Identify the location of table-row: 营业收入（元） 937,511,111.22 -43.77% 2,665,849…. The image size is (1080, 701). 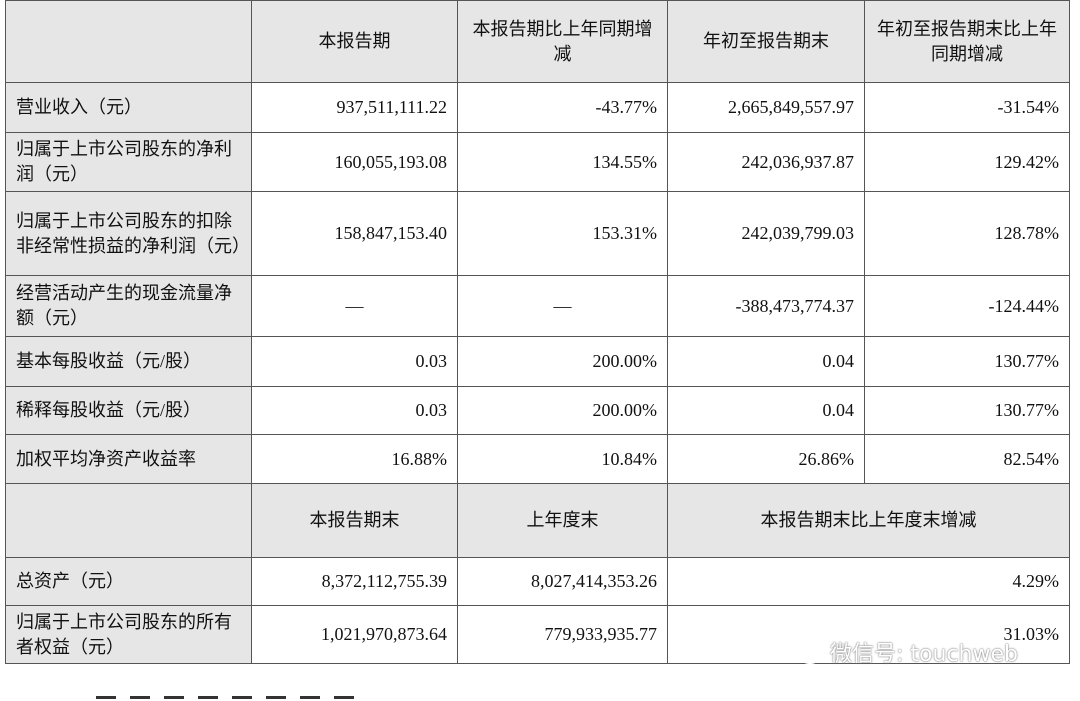
(537, 107).